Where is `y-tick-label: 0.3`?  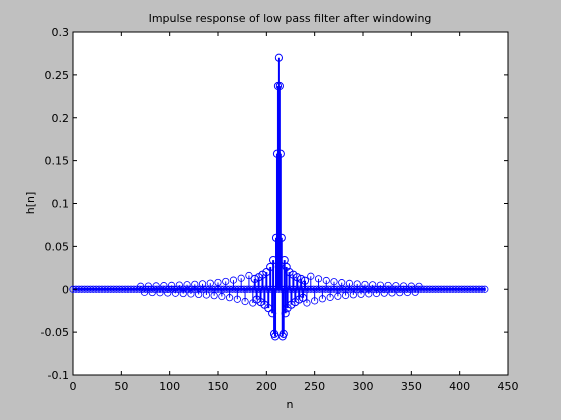 y-tick-label: 0.3 is located at coordinates (61, 32).